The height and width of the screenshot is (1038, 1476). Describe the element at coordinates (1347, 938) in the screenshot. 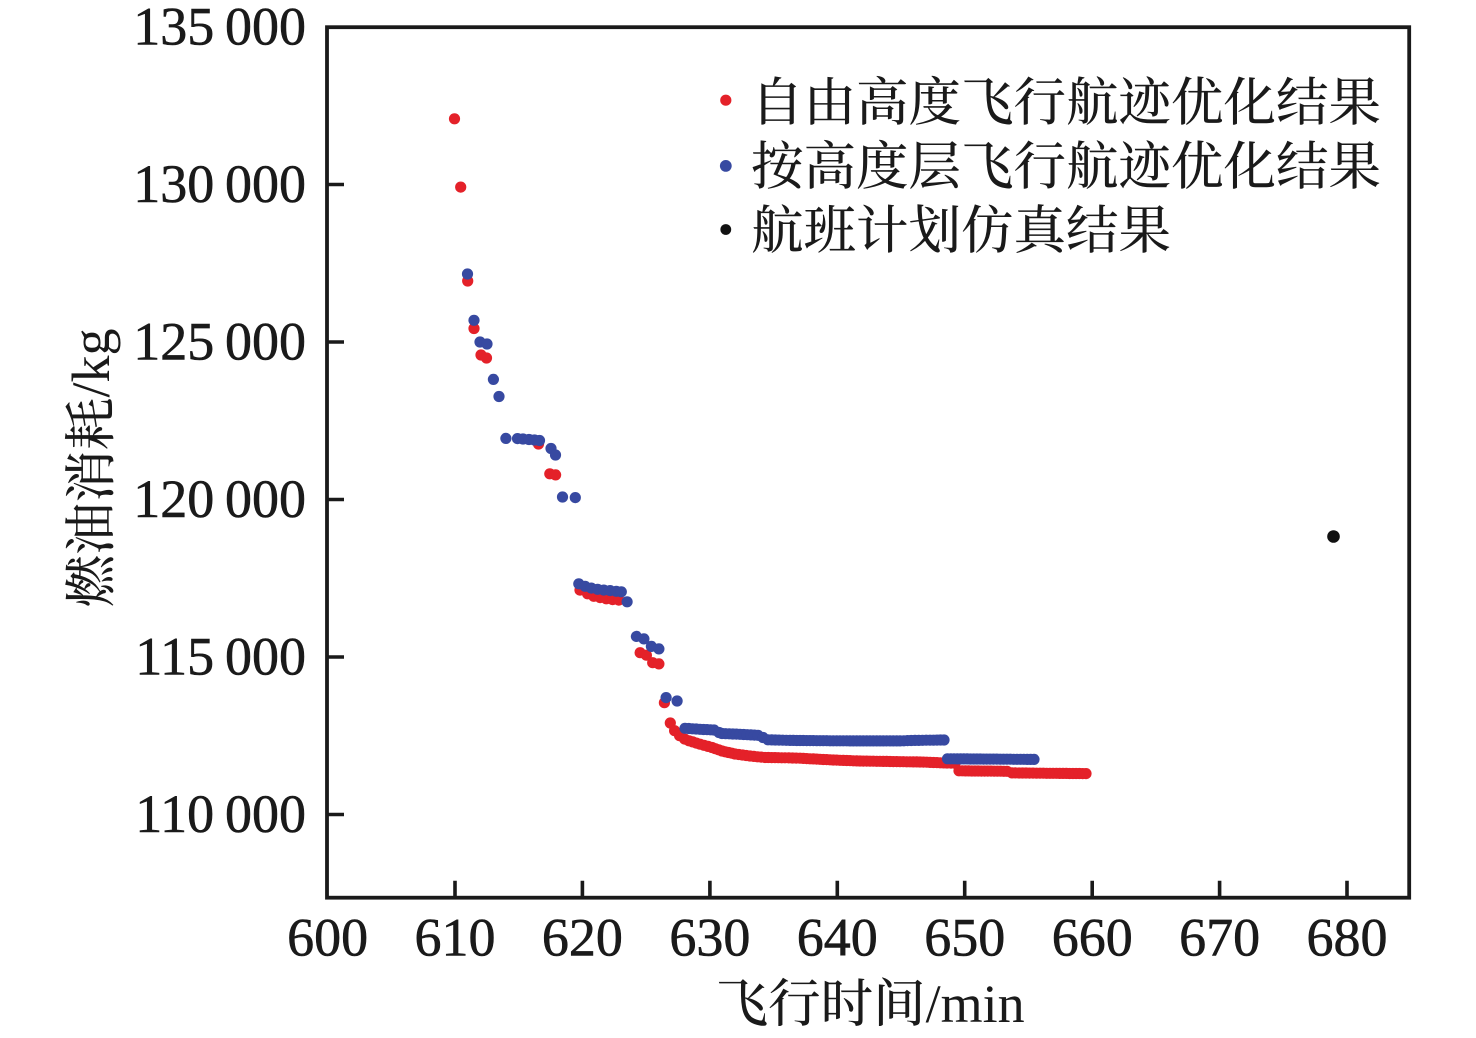

I see `svg-text: 680` at that location.